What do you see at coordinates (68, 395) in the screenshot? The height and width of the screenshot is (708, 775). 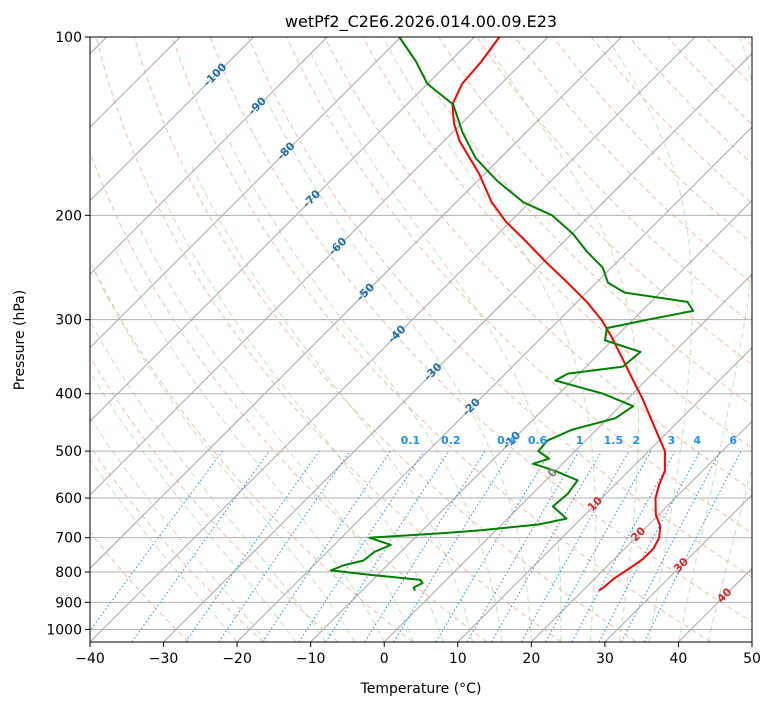 I see `y-tick-label: 400` at bounding box center [68, 395].